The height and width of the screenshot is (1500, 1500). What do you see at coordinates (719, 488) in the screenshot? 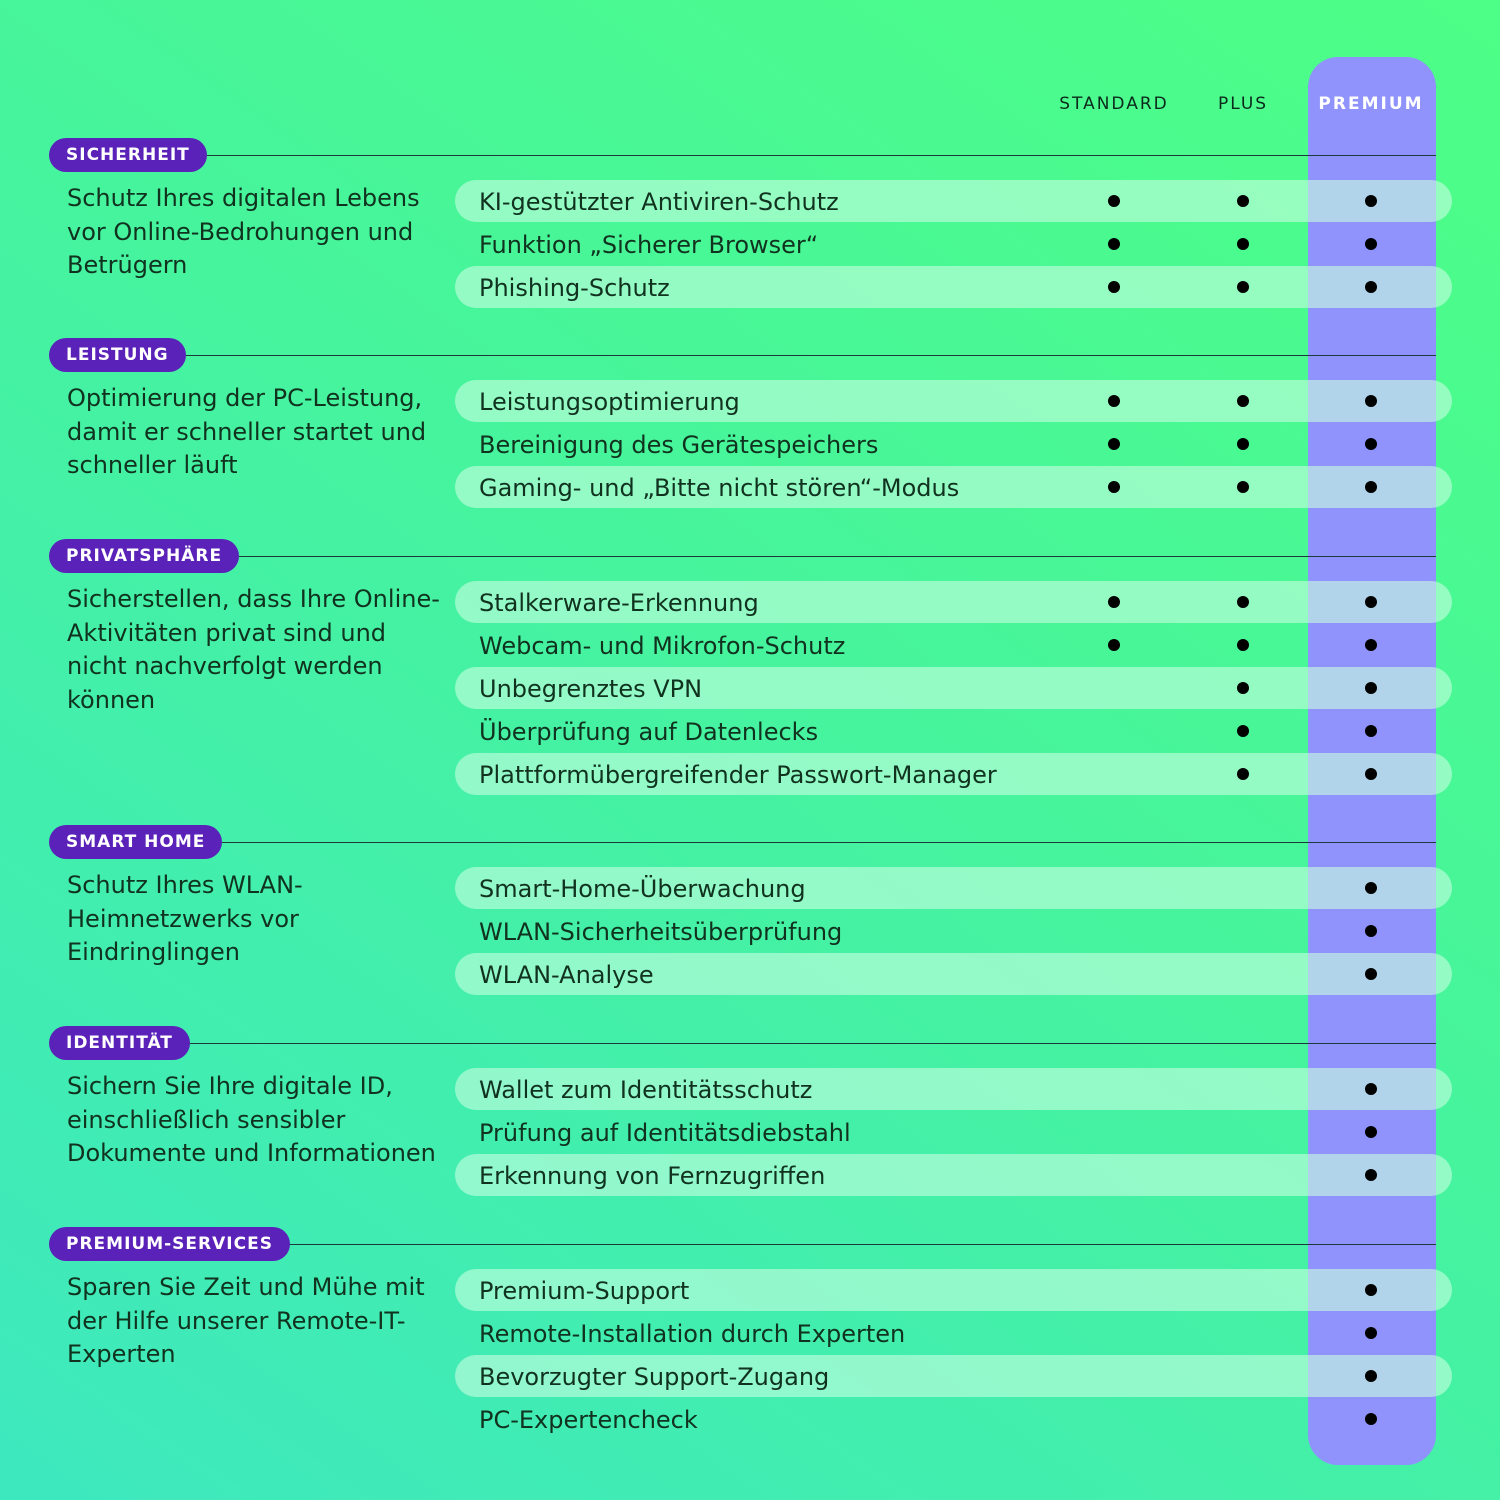
I see `feature-label: Gaming- und „Bitte nicht stören“-Modus` at bounding box center [719, 488].